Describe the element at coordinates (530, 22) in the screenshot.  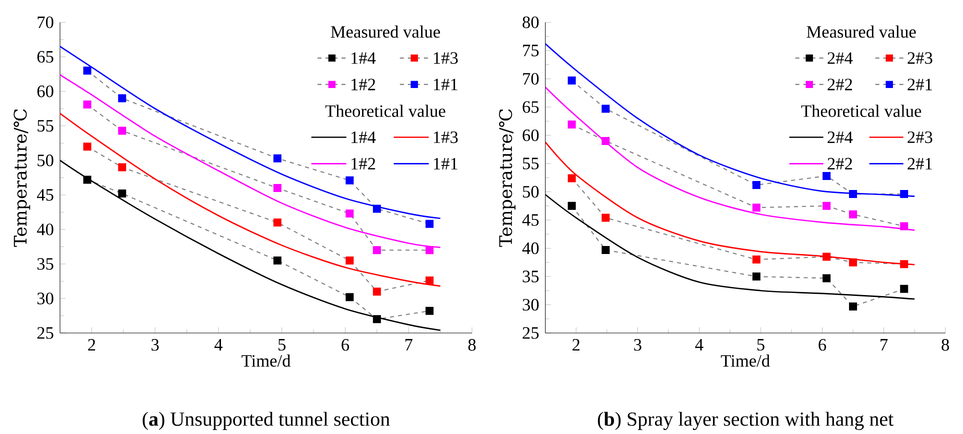
I see `y-tick-label: 80` at that location.